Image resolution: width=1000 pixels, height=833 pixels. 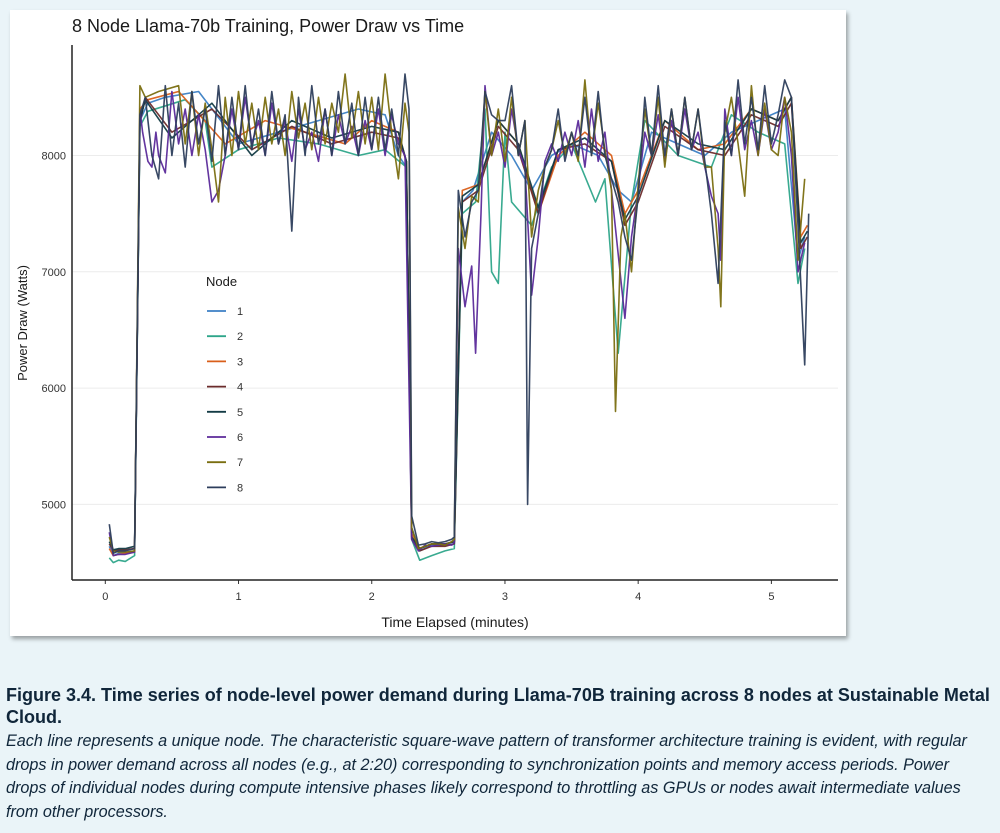 I want to click on x-tick-label: 2, so click(x=372, y=597).